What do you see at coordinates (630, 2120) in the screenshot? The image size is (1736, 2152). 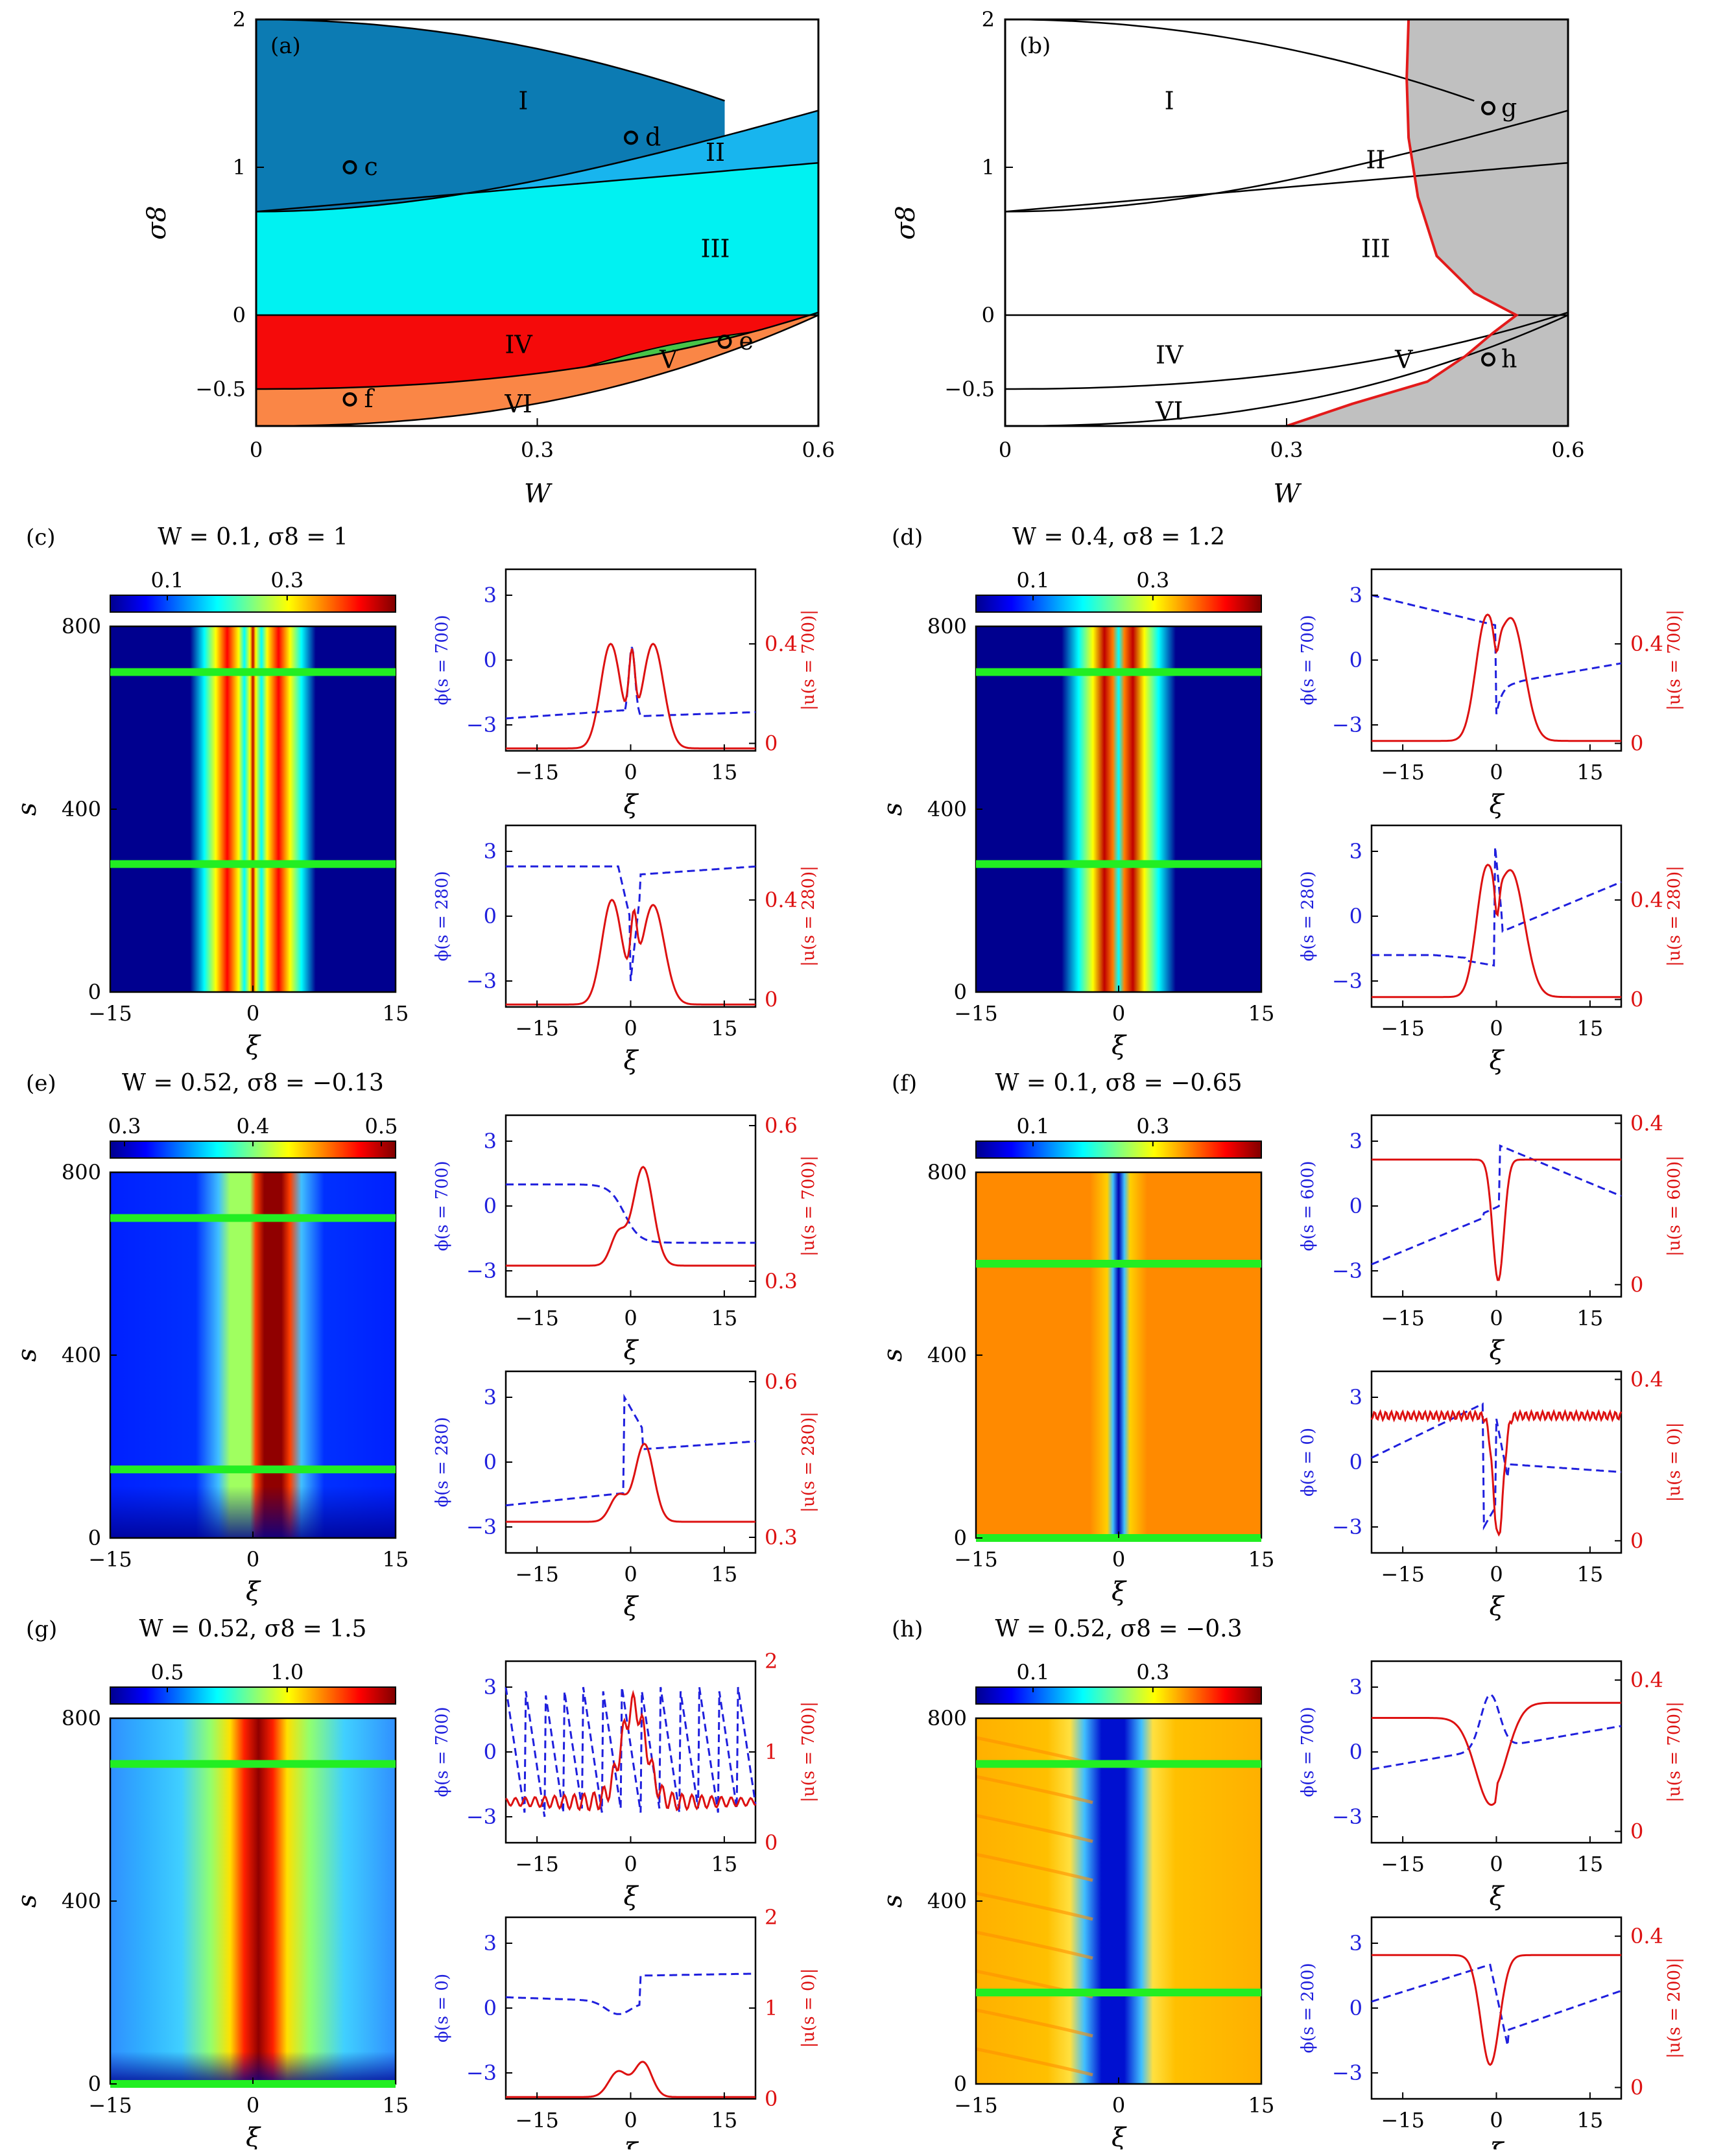 I see `g-xtick-label: 0` at bounding box center [630, 2120].